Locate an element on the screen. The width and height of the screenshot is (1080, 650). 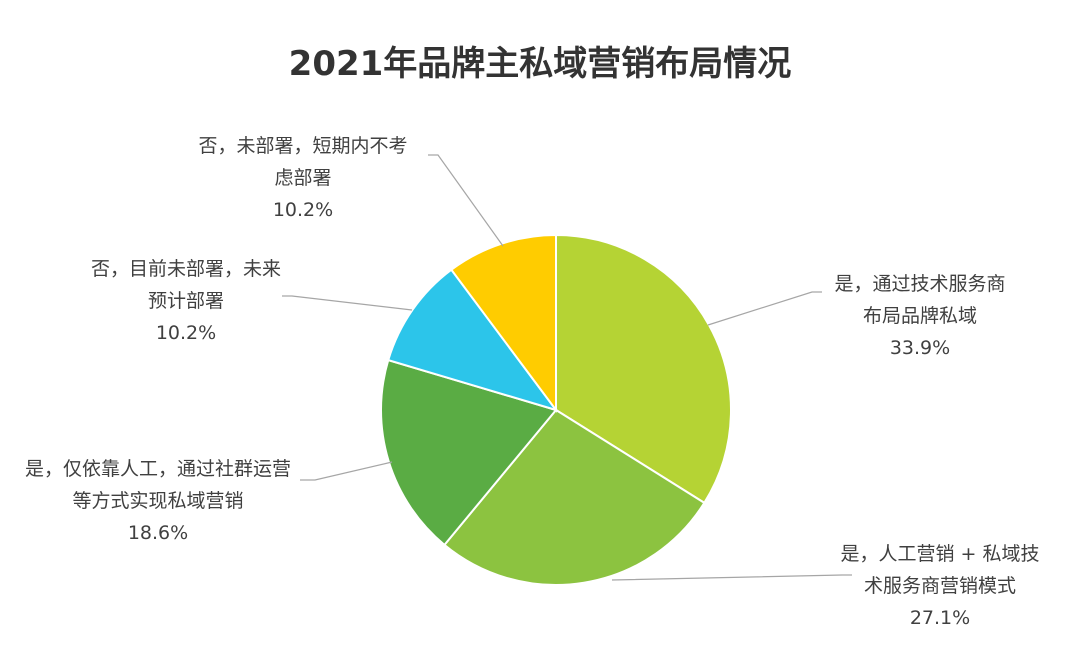
slice-category-label-1: 布局品牌私域 is located at coordinates (920, 316).